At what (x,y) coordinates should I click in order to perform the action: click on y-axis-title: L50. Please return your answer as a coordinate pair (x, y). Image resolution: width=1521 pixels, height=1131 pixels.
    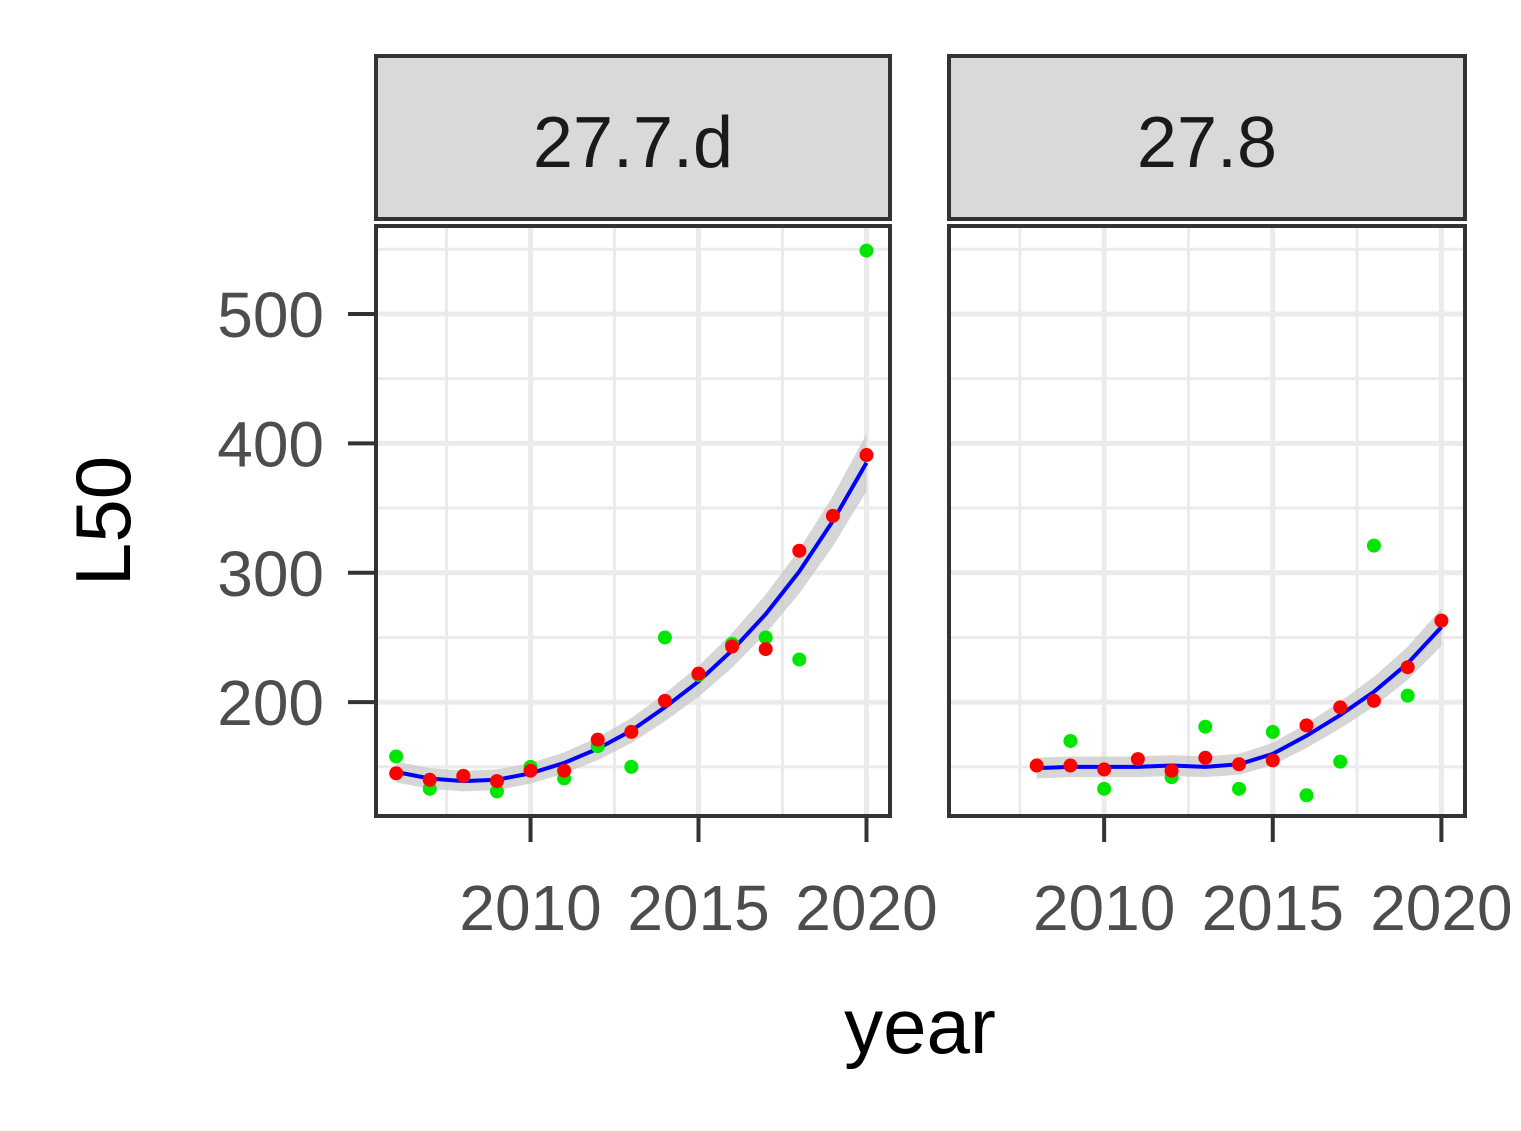
    Looking at the image, I should click on (103, 521).